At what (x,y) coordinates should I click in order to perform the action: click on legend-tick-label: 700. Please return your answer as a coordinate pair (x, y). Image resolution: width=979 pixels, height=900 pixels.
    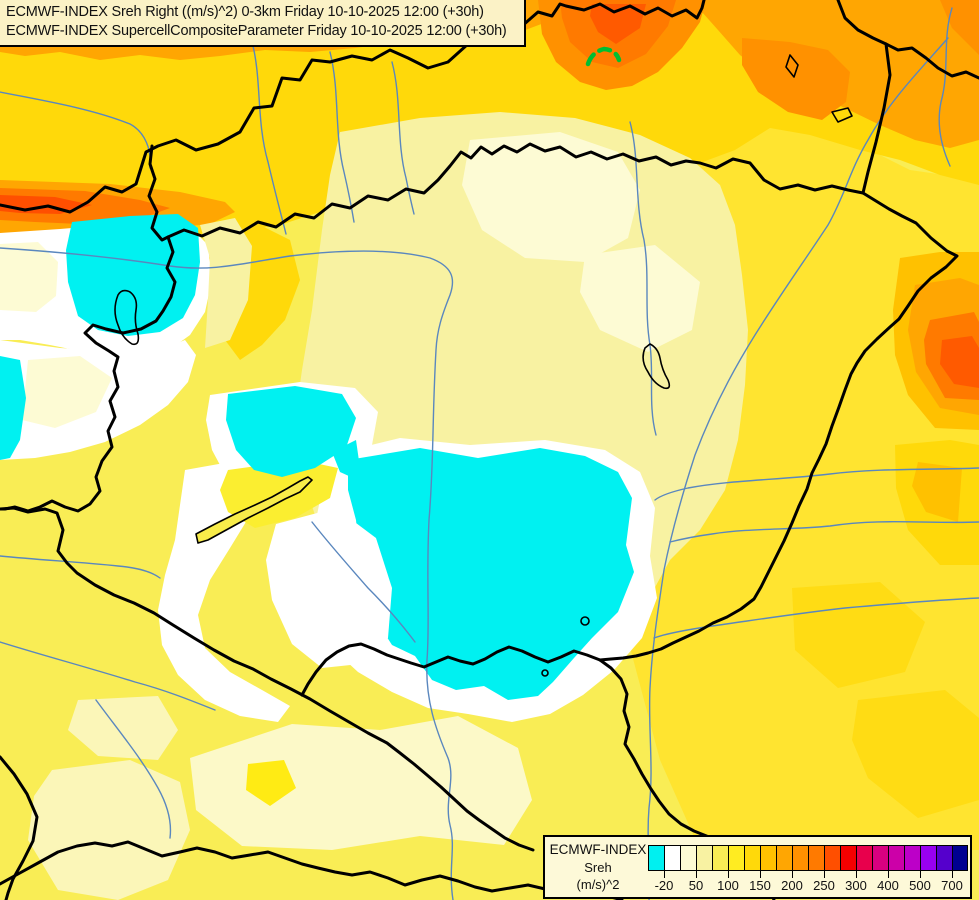
    Looking at the image, I should click on (952, 885).